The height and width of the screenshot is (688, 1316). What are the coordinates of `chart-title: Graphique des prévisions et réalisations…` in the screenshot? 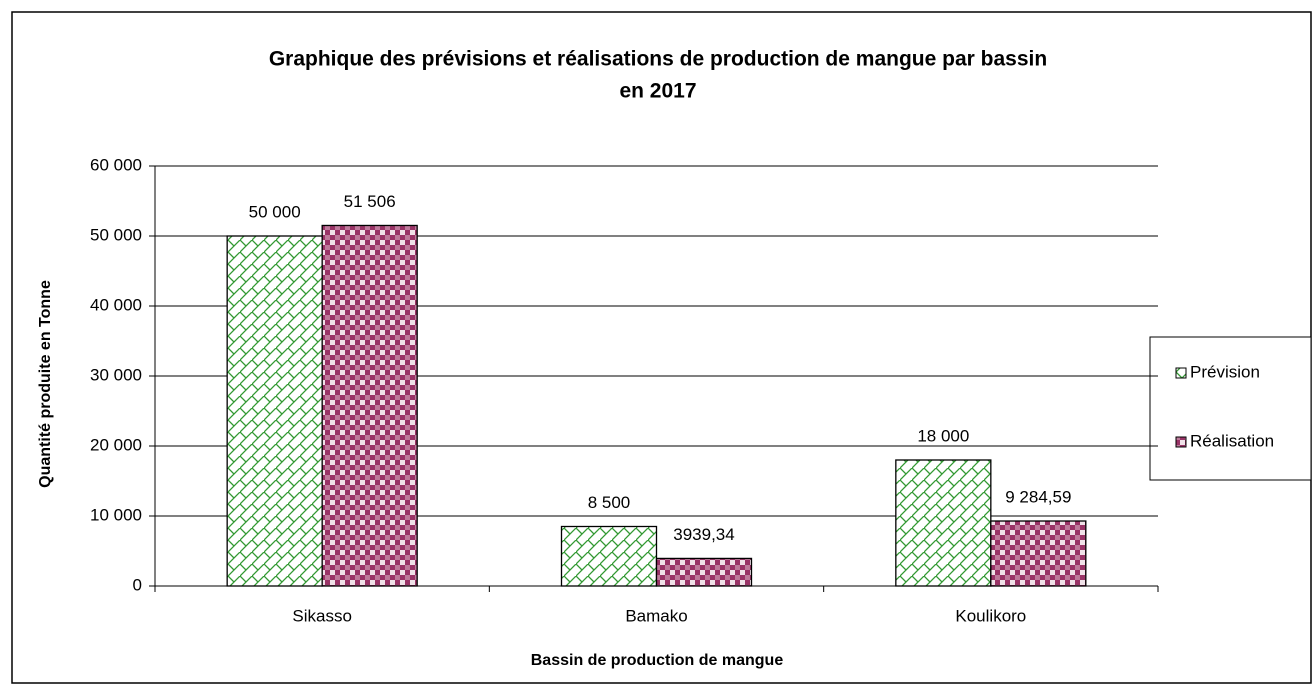 It's located at (658, 59).